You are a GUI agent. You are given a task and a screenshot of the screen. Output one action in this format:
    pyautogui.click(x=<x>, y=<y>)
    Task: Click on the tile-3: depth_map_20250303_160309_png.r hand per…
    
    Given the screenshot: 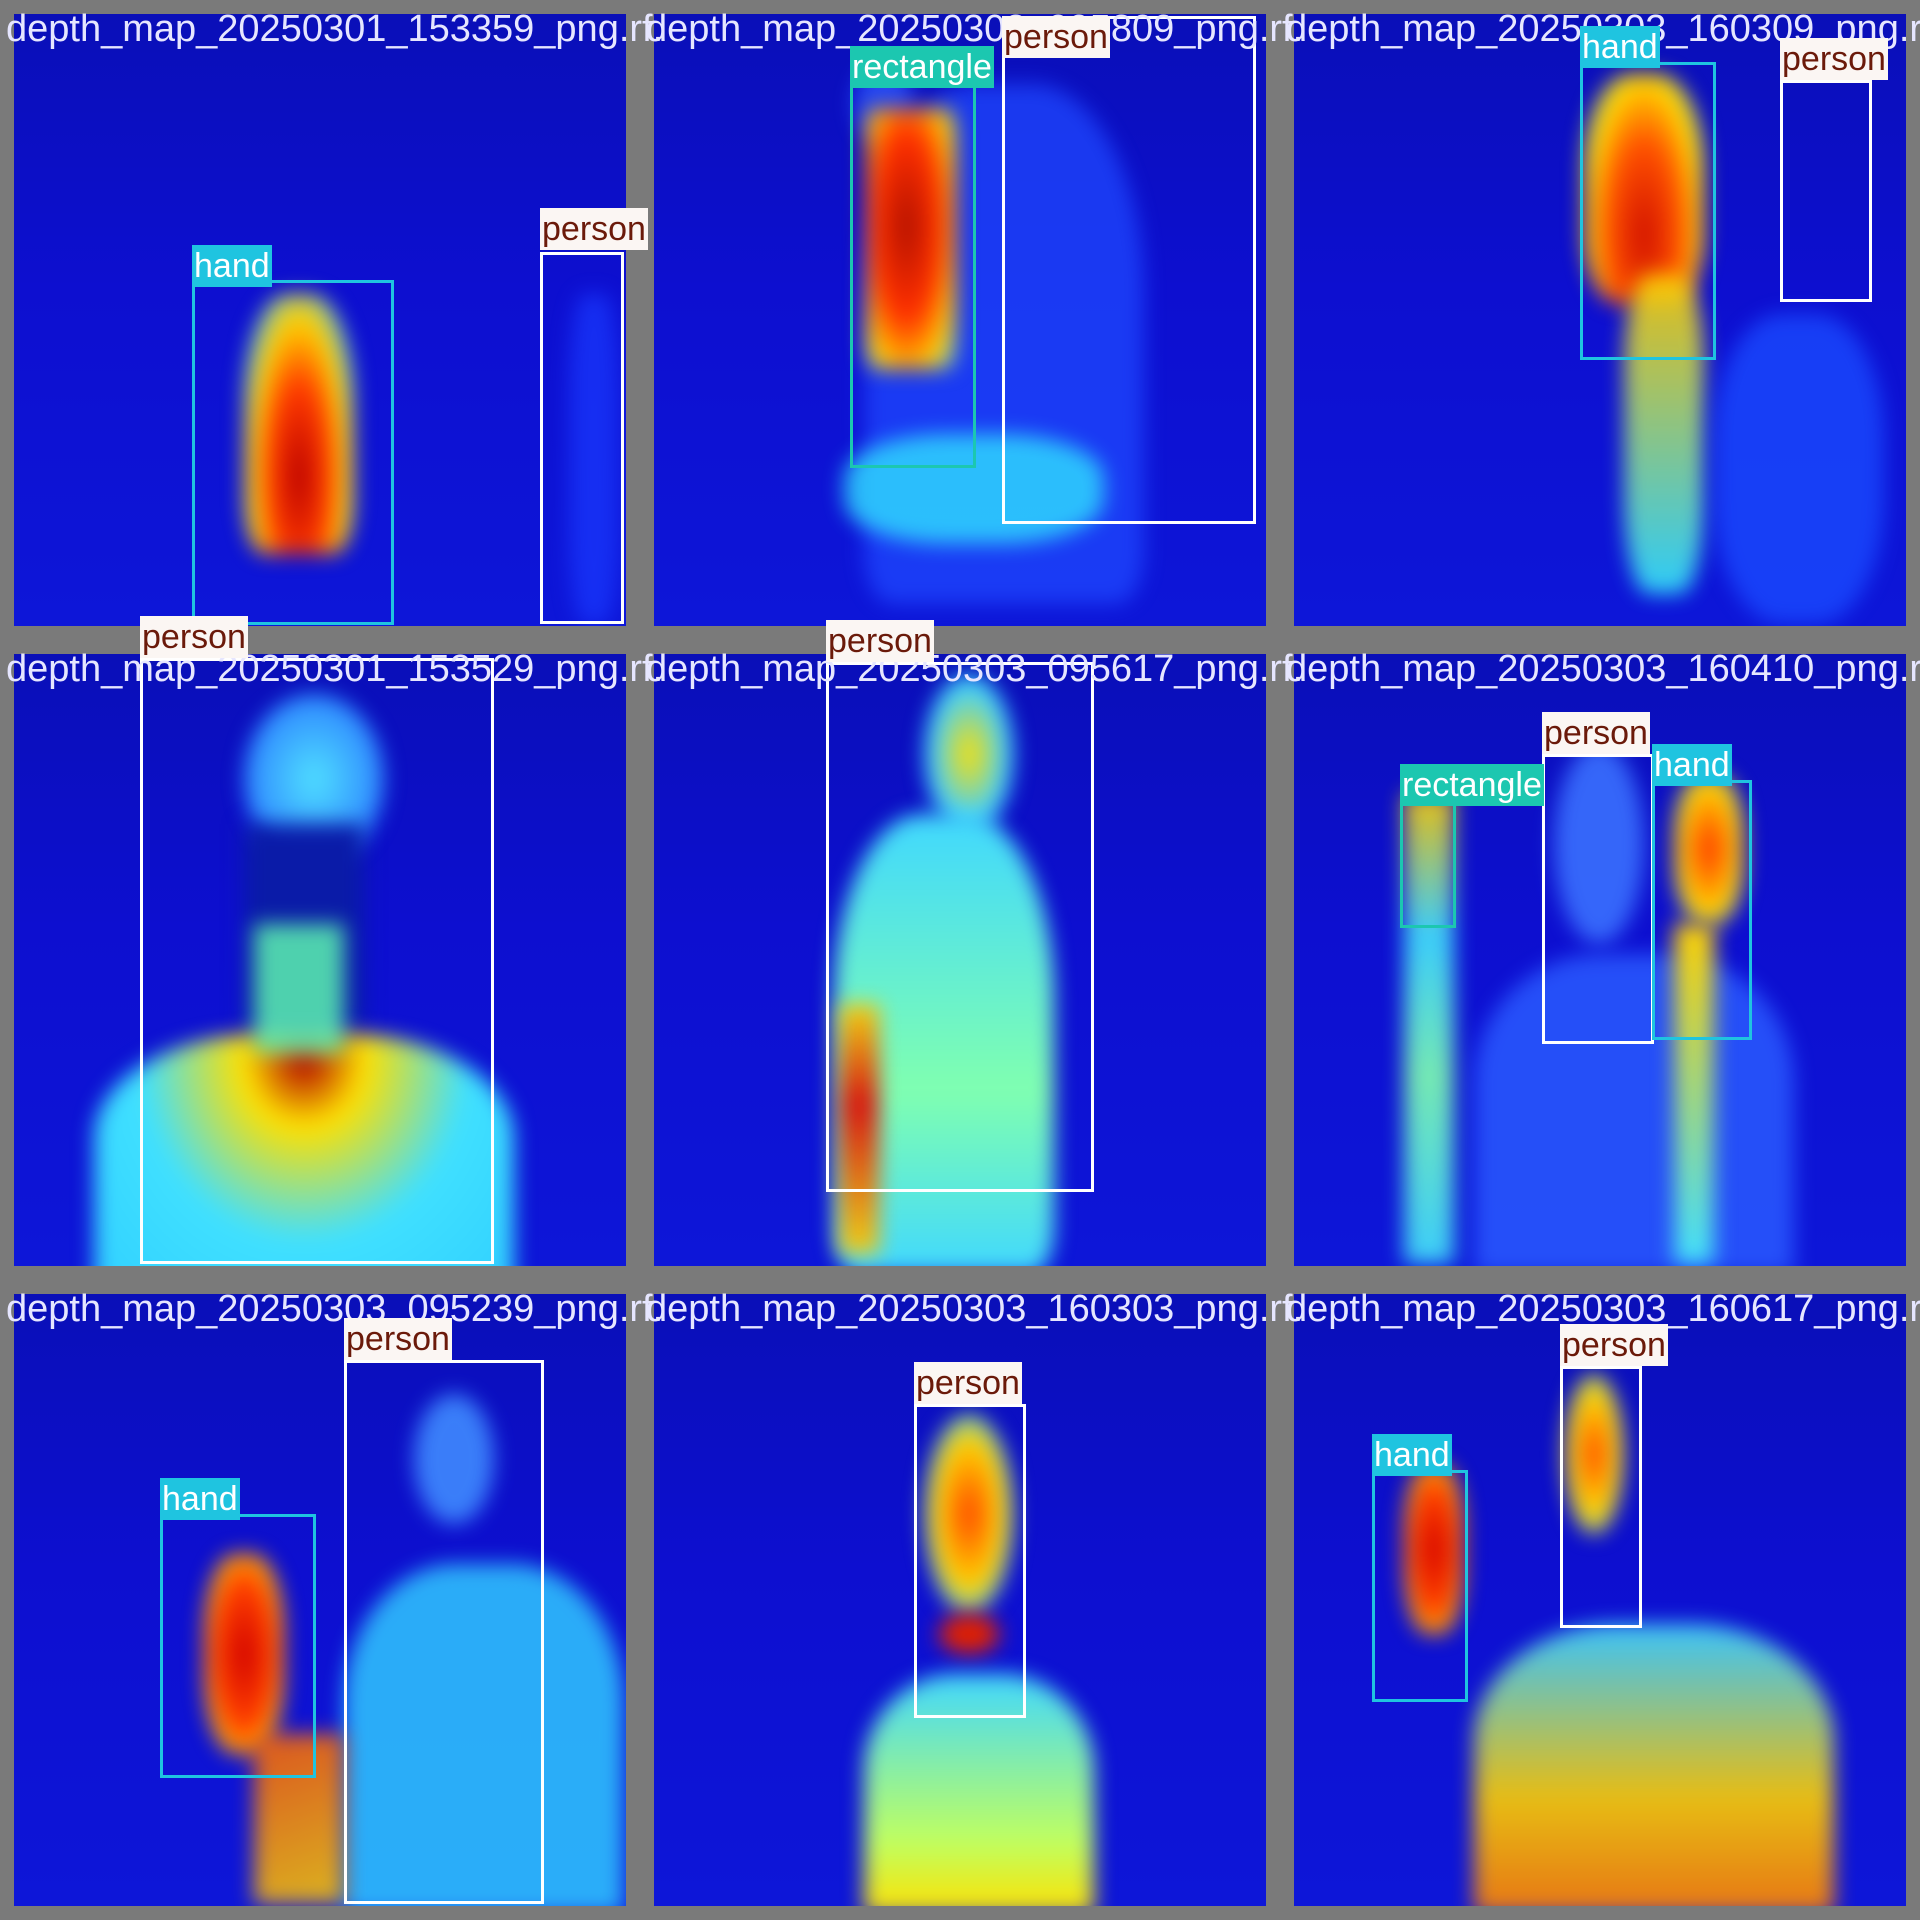 What is the action you would take?
    pyautogui.click(x=1600, y=320)
    